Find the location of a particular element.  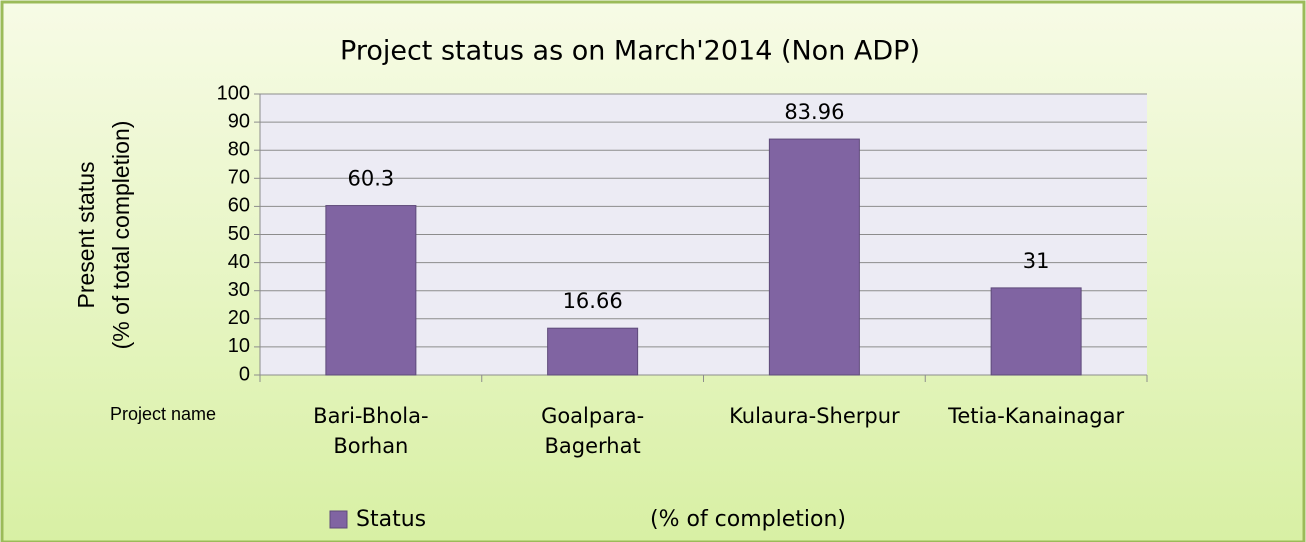

y-tick-label: 0 is located at coordinates (244, 374).